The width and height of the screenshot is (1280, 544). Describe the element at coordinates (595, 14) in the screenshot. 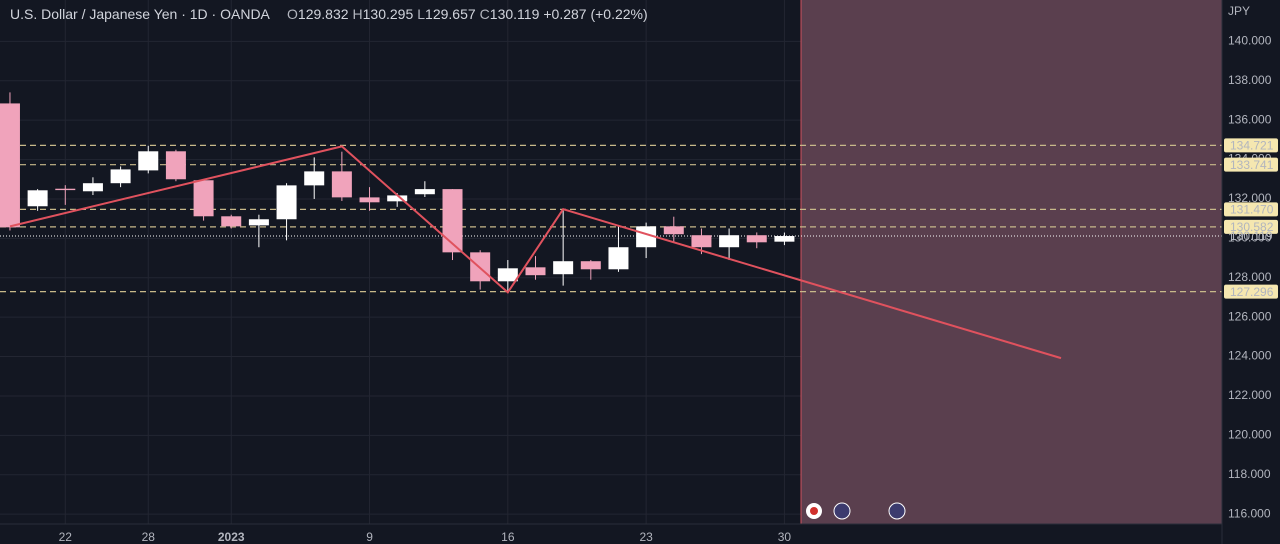

I see `change: +0.287 (+0.22%)` at that location.